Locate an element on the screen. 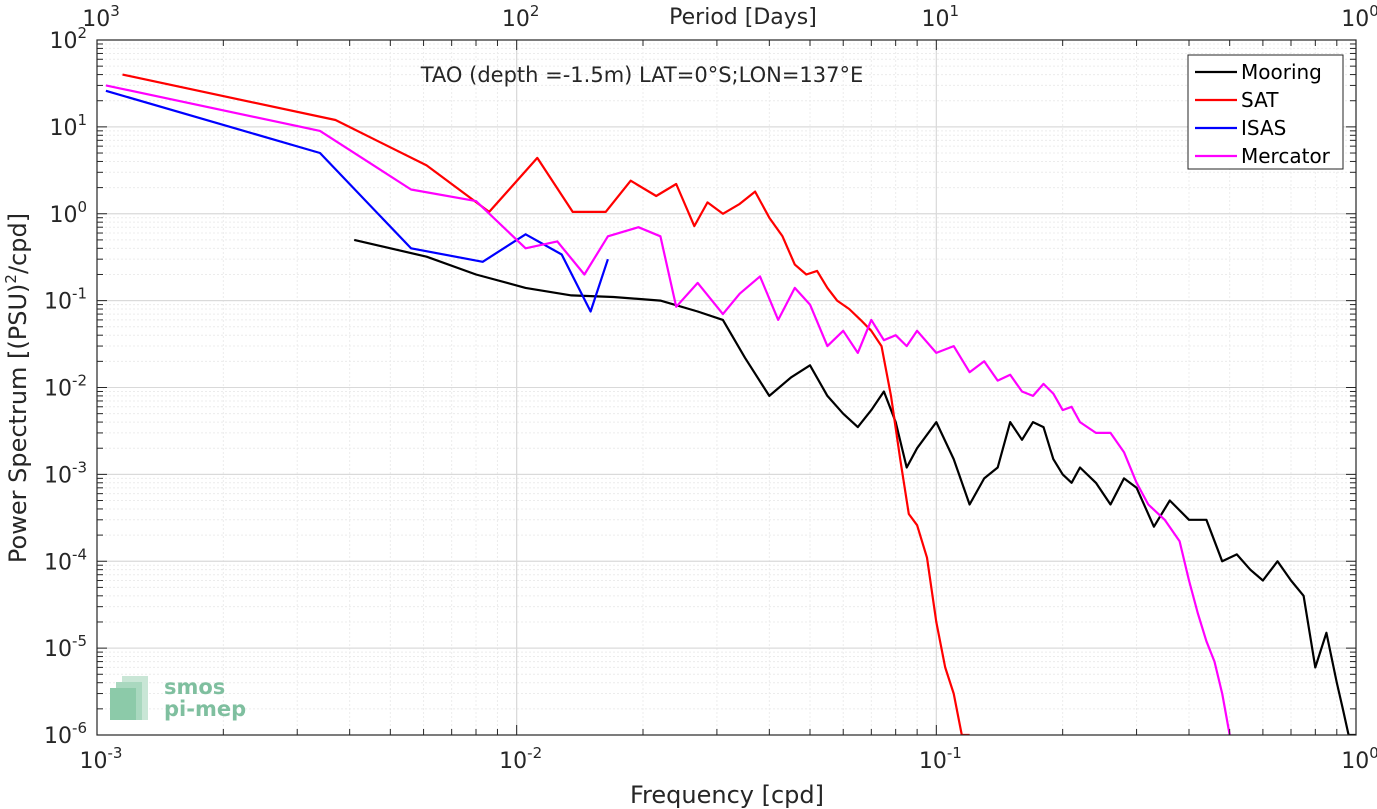  top-axis-title: Period [Days] is located at coordinates (743, 17).